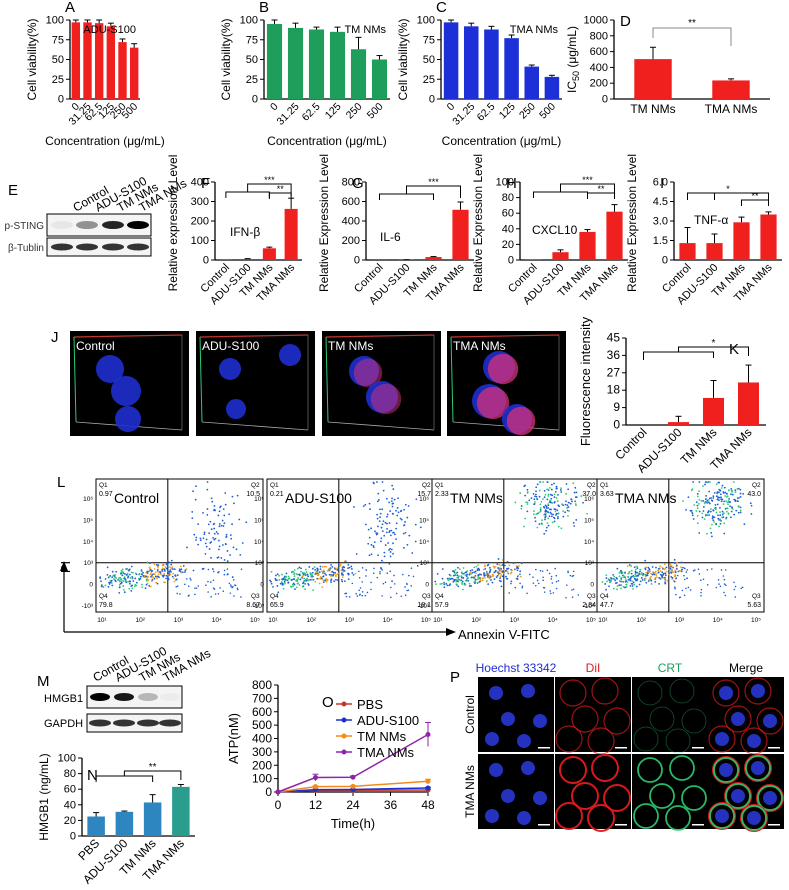  What do you see at coordinates (55, 337) in the screenshot?
I see `panel-j-letter: J` at bounding box center [55, 337].